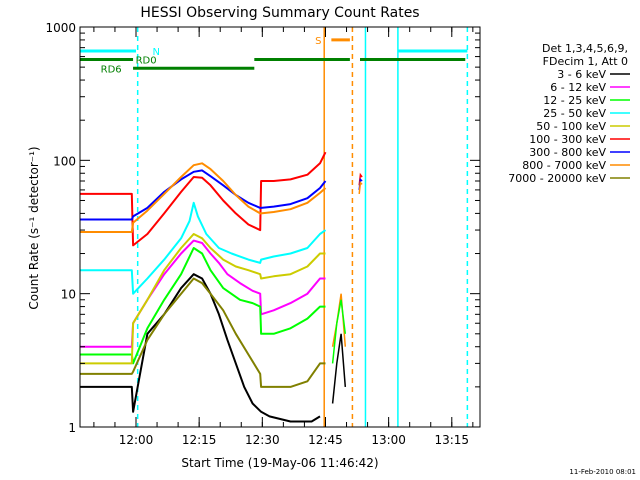 The image size is (640, 480). I want to click on legend-entry-label-1: 3 - 6 keV, so click(581, 74).